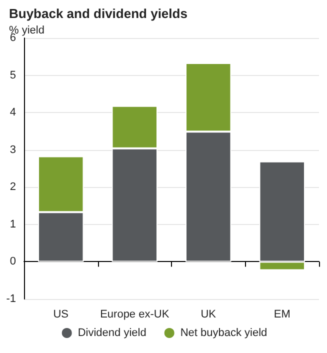 This screenshot has width=327, height=353. I want to click on x-tick-label: EM, so click(282, 314).